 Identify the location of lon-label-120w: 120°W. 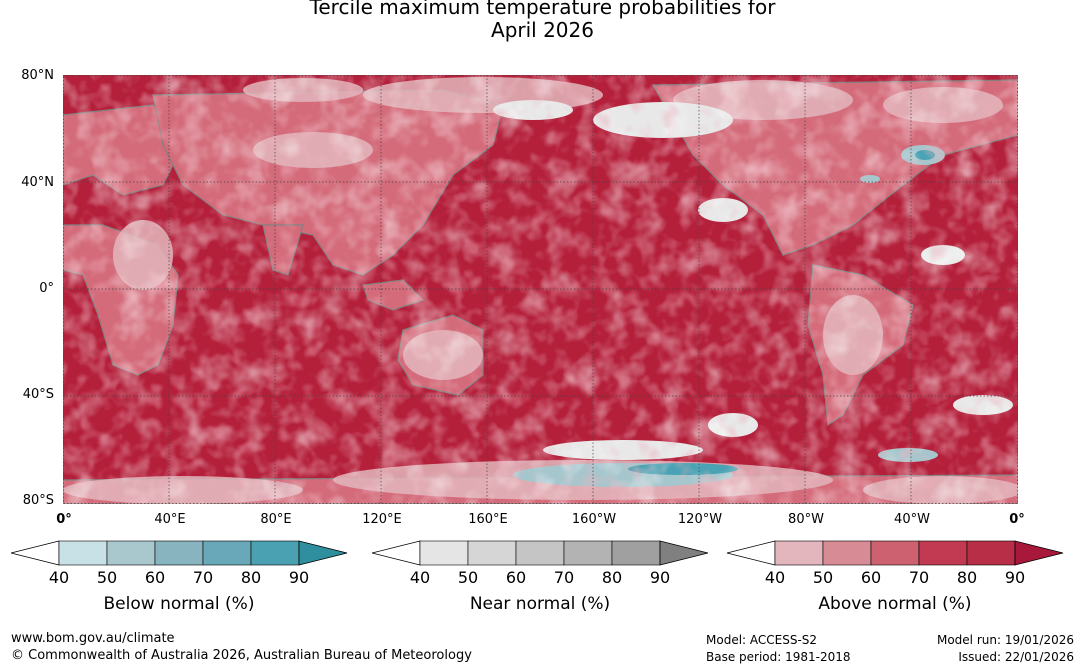
(700, 519).